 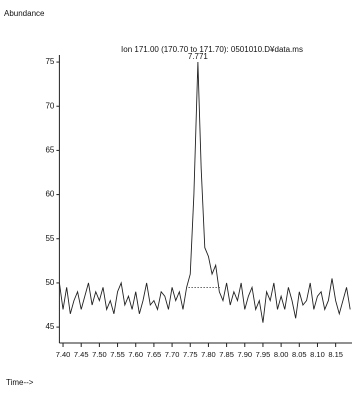 What do you see at coordinates (190, 354) in the screenshot?
I see `x-tick-label: 7.75` at bounding box center [190, 354].